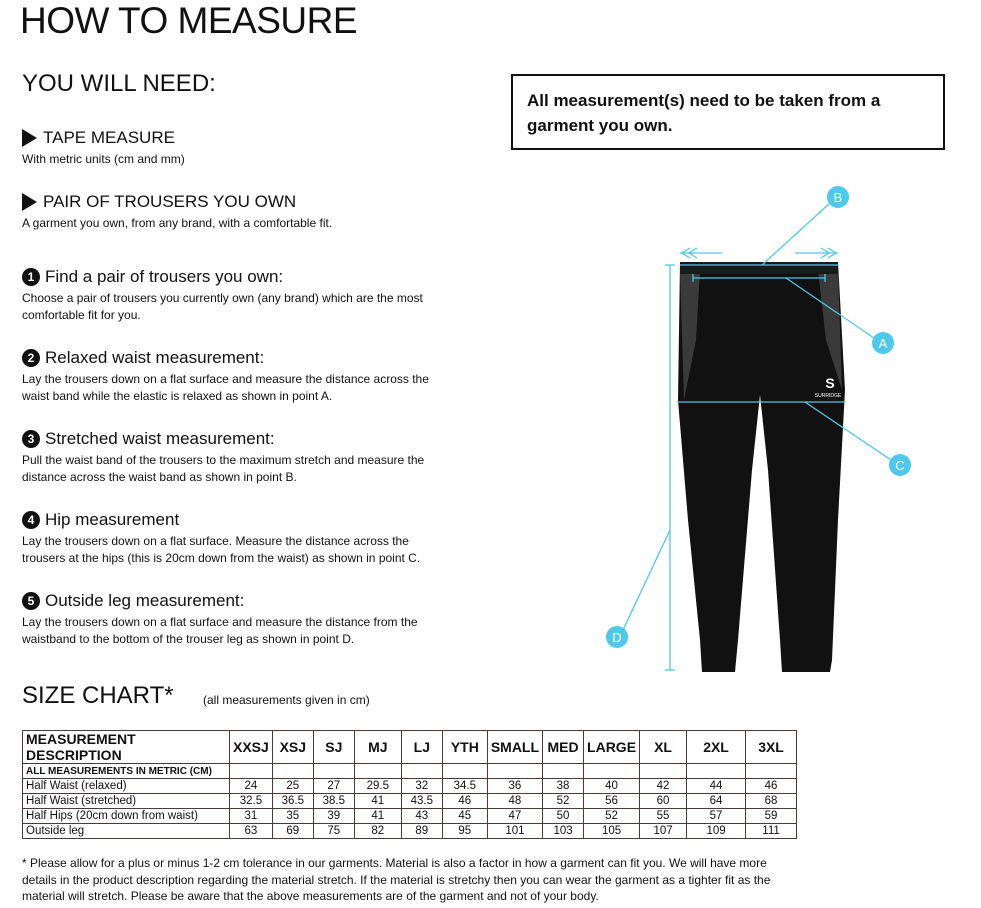  I want to click on table-cell: 64, so click(716, 801).